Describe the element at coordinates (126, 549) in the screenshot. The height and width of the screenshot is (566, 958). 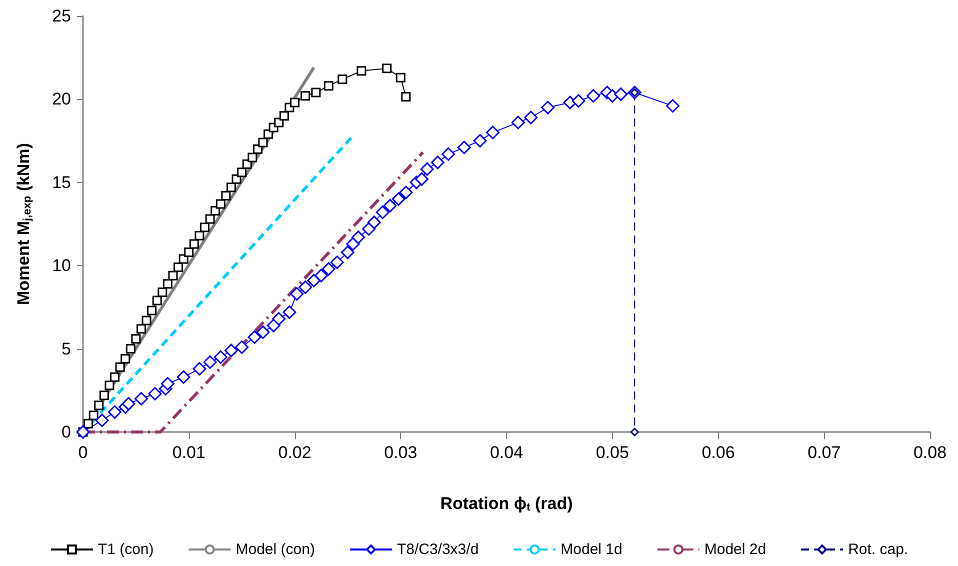
I see `legend-label: T1 (con)` at that location.